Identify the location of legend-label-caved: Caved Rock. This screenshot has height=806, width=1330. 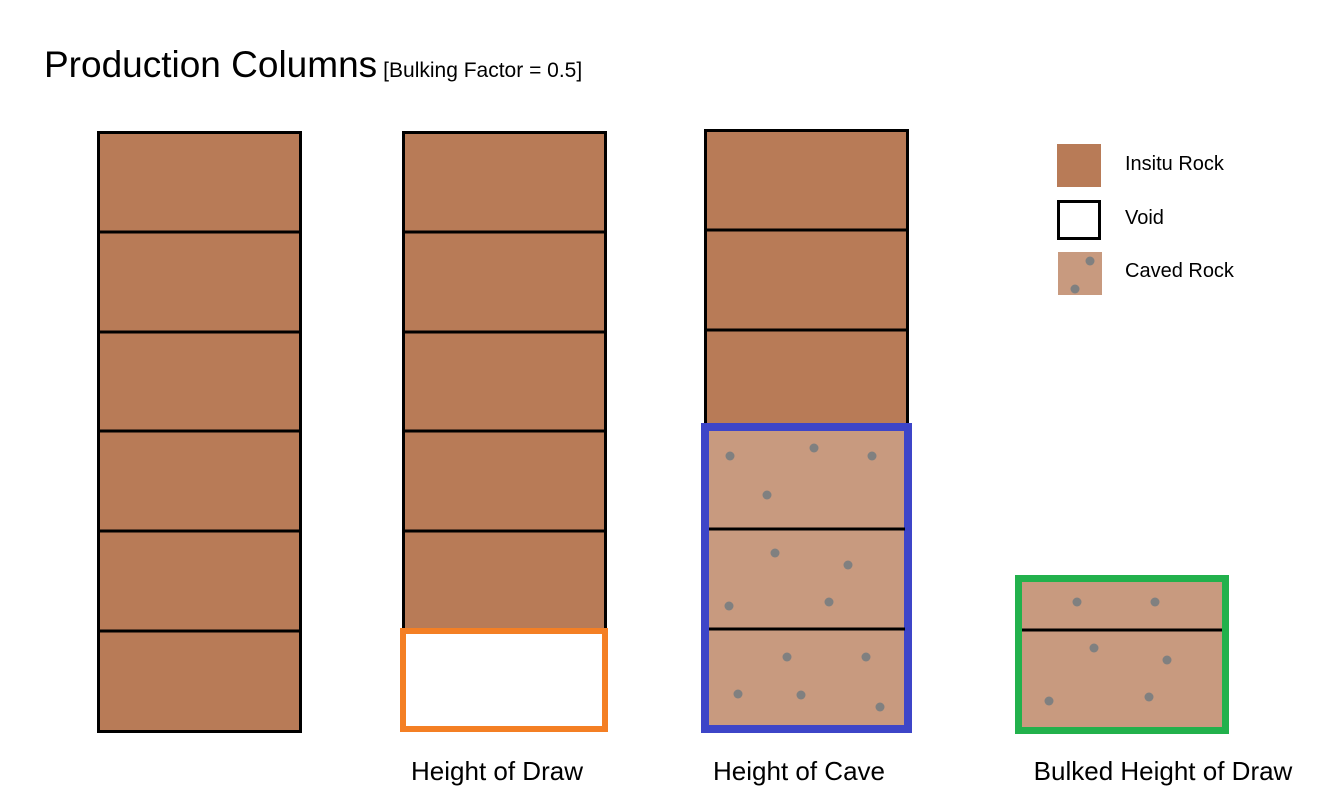
(1179, 271).